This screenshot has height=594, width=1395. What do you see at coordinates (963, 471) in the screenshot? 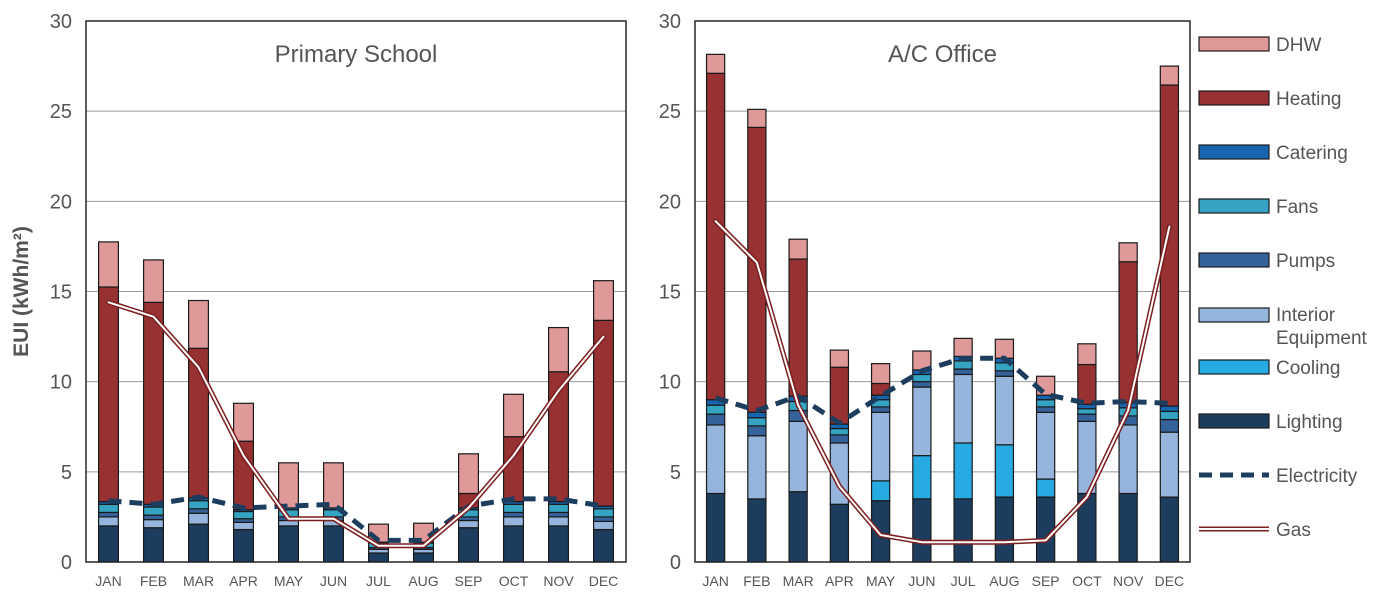
I see `bar-segment-cooling` at bounding box center [963, 471].